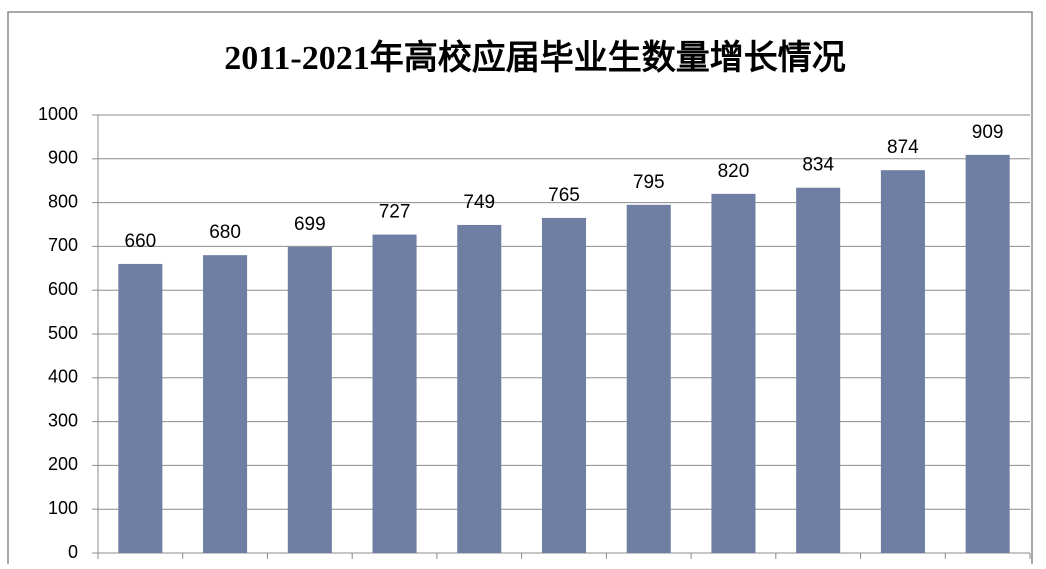  Describe the element at coordinates (649, 182) in the screenshot. I see `data-label: 795` at that location.